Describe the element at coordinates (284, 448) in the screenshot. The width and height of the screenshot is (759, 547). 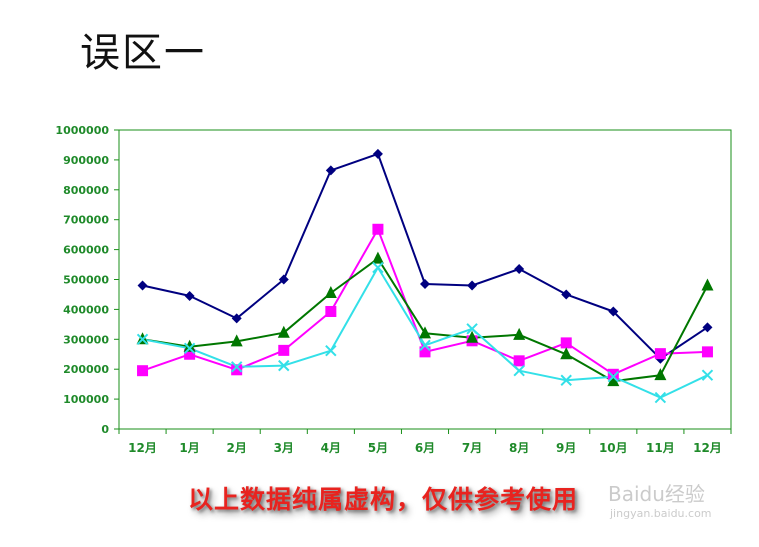
I see `x-tick-label: 3月` at that location.